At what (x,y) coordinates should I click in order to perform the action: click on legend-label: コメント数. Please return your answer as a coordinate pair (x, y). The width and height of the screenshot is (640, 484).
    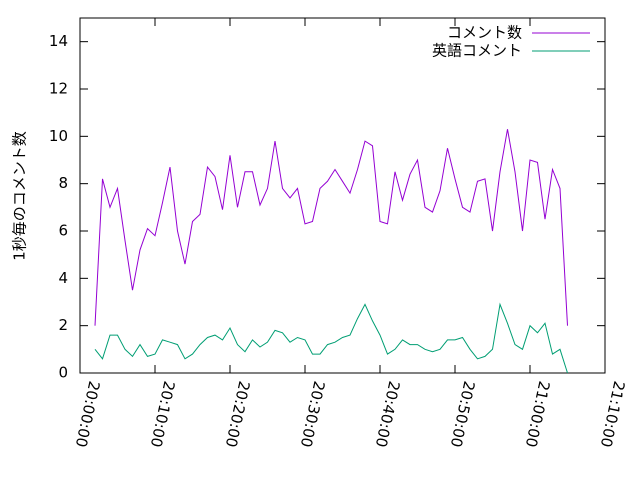
    Looking at the image, I should click on (484, 33).